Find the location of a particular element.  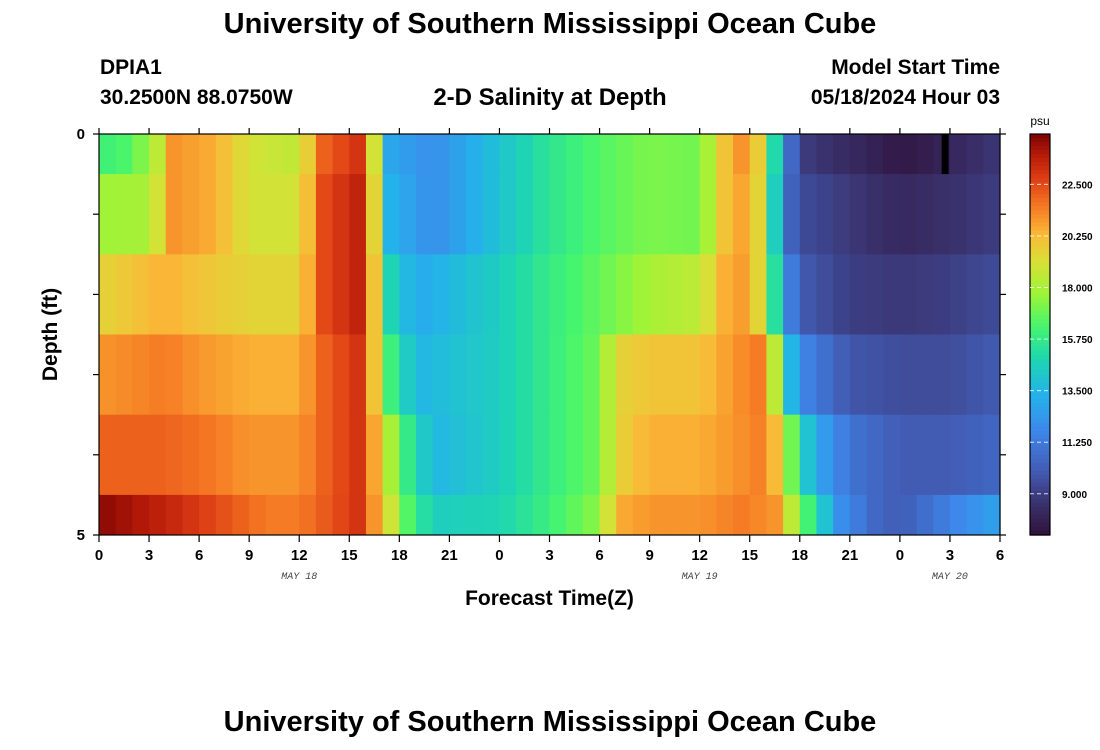

x-tick-label: 3 is located at coordinates (549, 555).